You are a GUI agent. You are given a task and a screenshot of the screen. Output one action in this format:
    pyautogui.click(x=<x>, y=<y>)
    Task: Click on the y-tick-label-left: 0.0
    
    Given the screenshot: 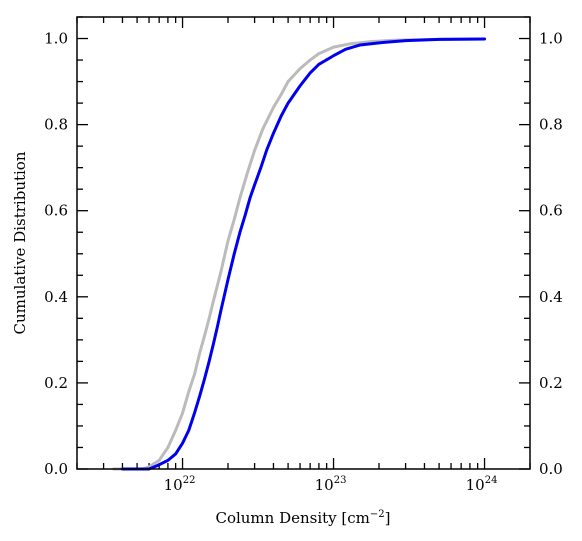 What is the action you would take?
    pyautogui.click(x=56, y=469)
    